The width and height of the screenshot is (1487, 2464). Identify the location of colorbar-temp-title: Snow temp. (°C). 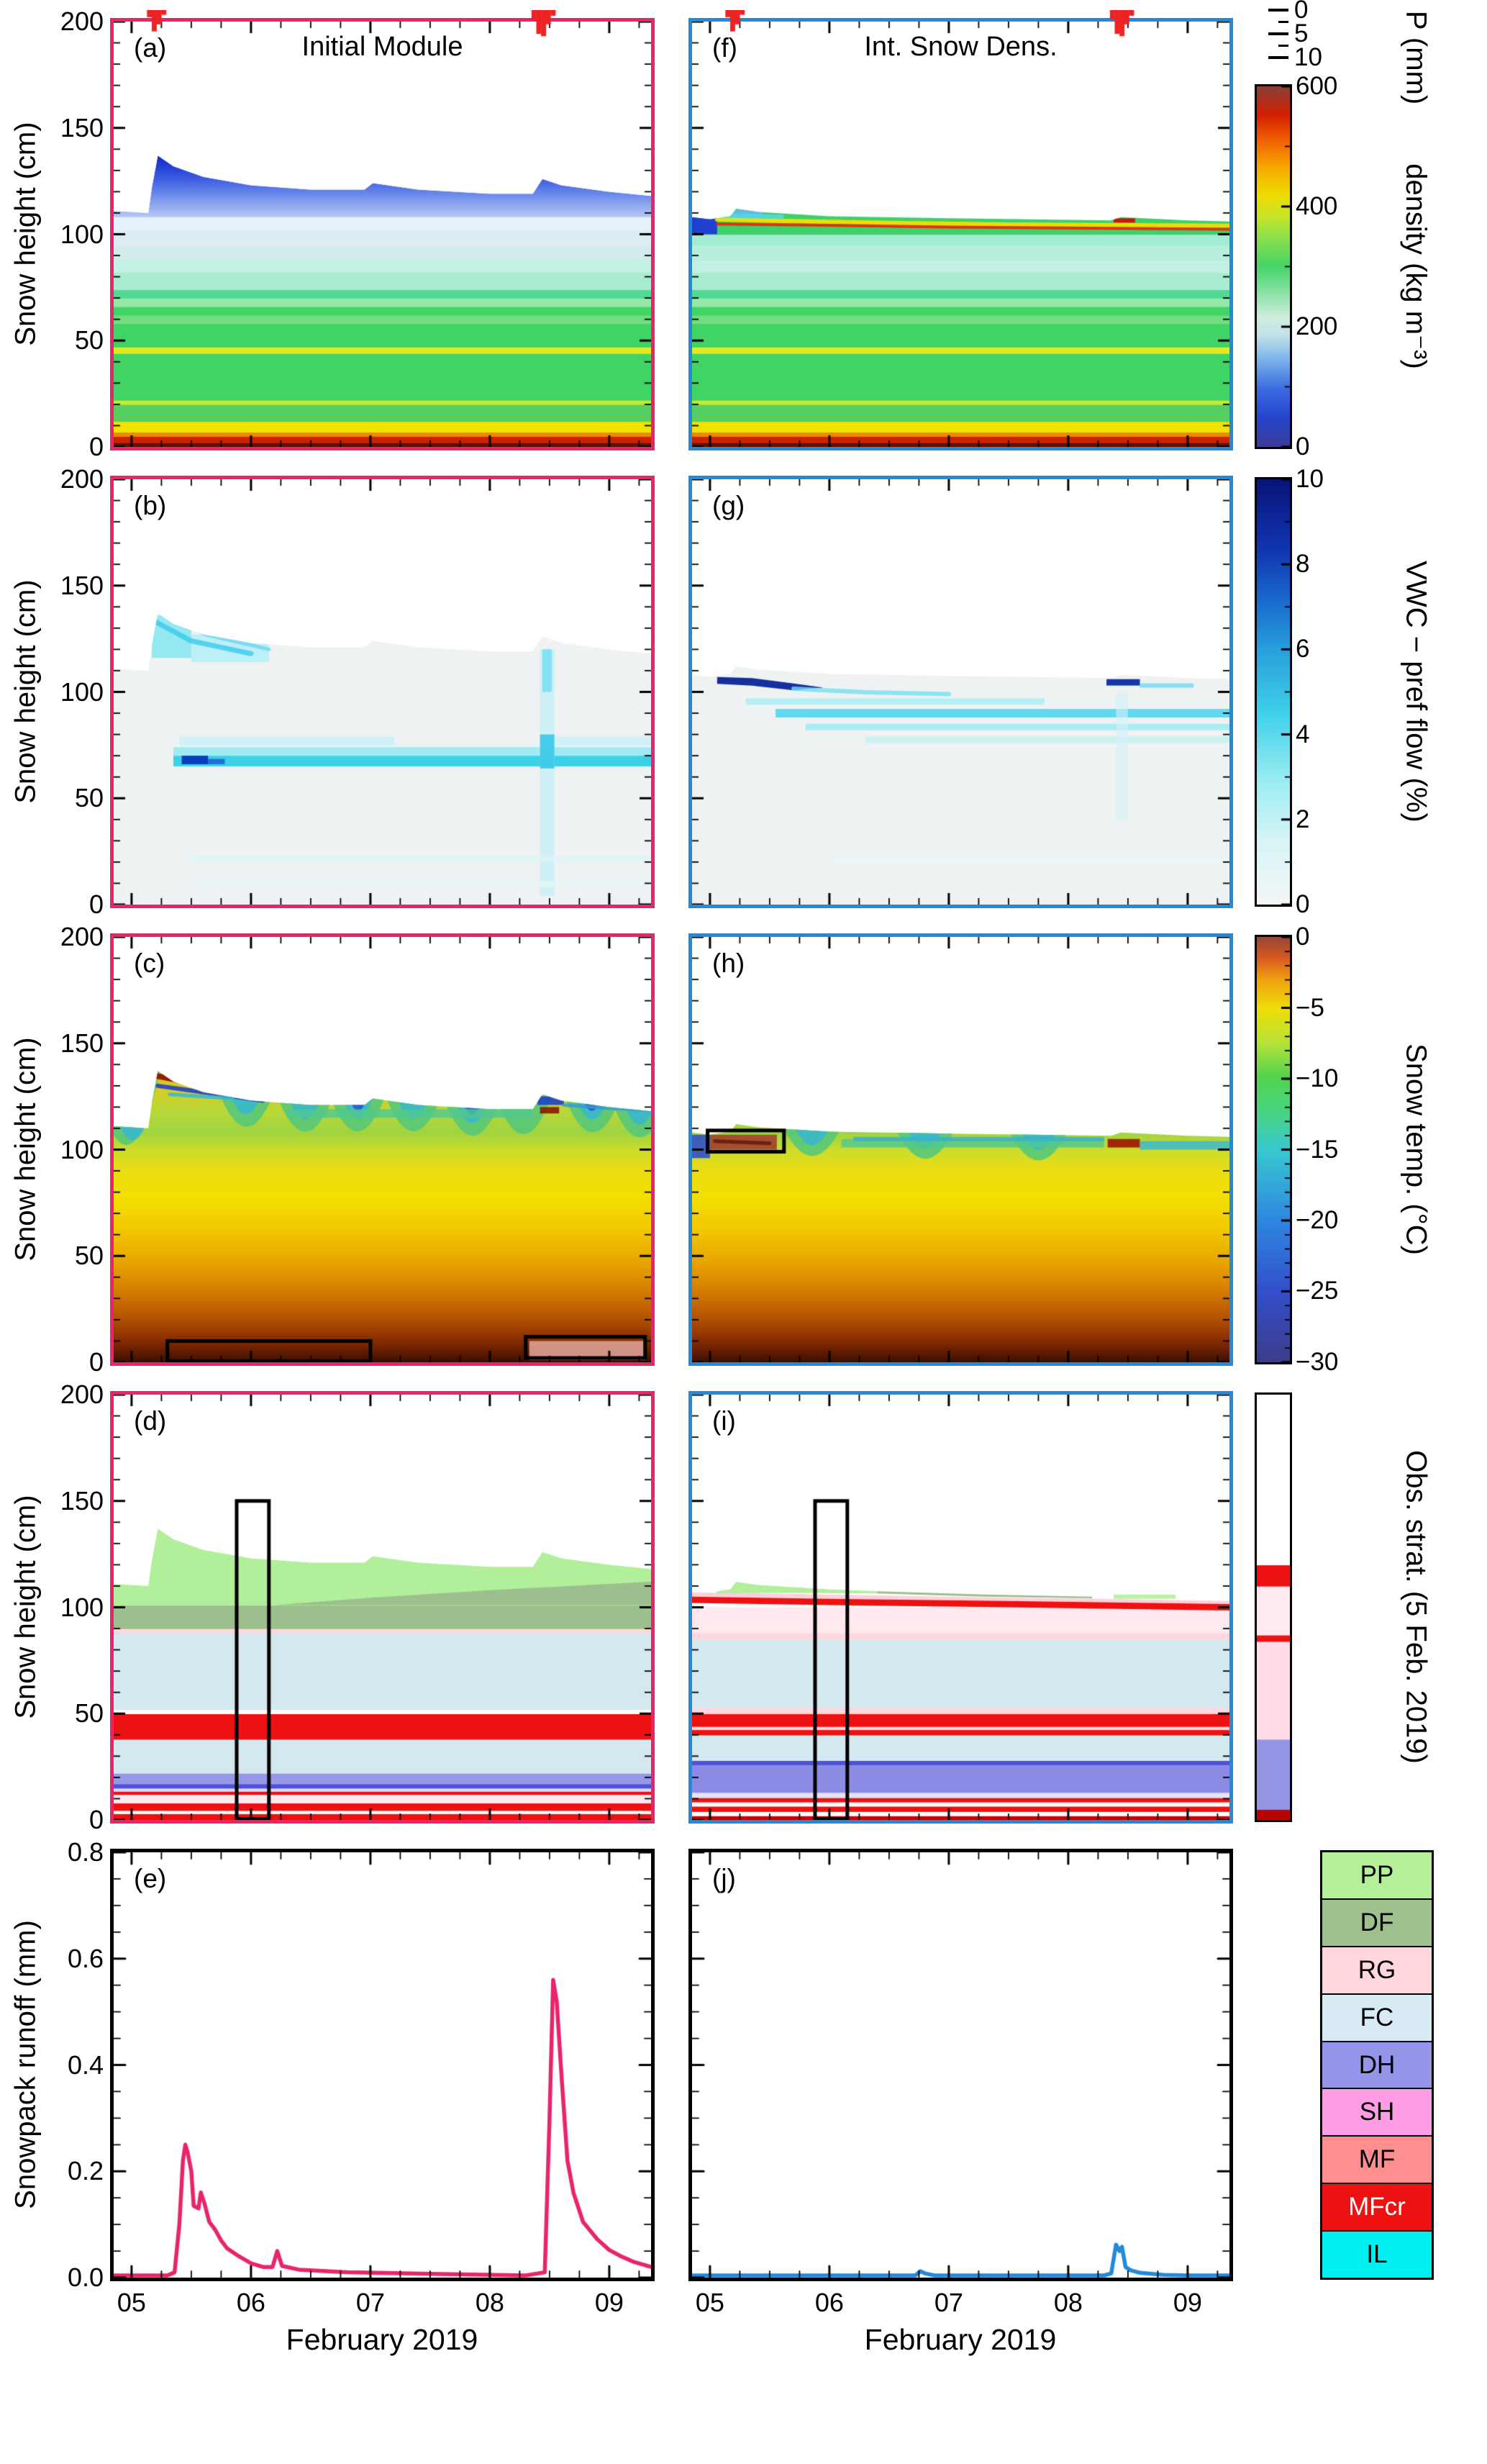
(1416, 1149).